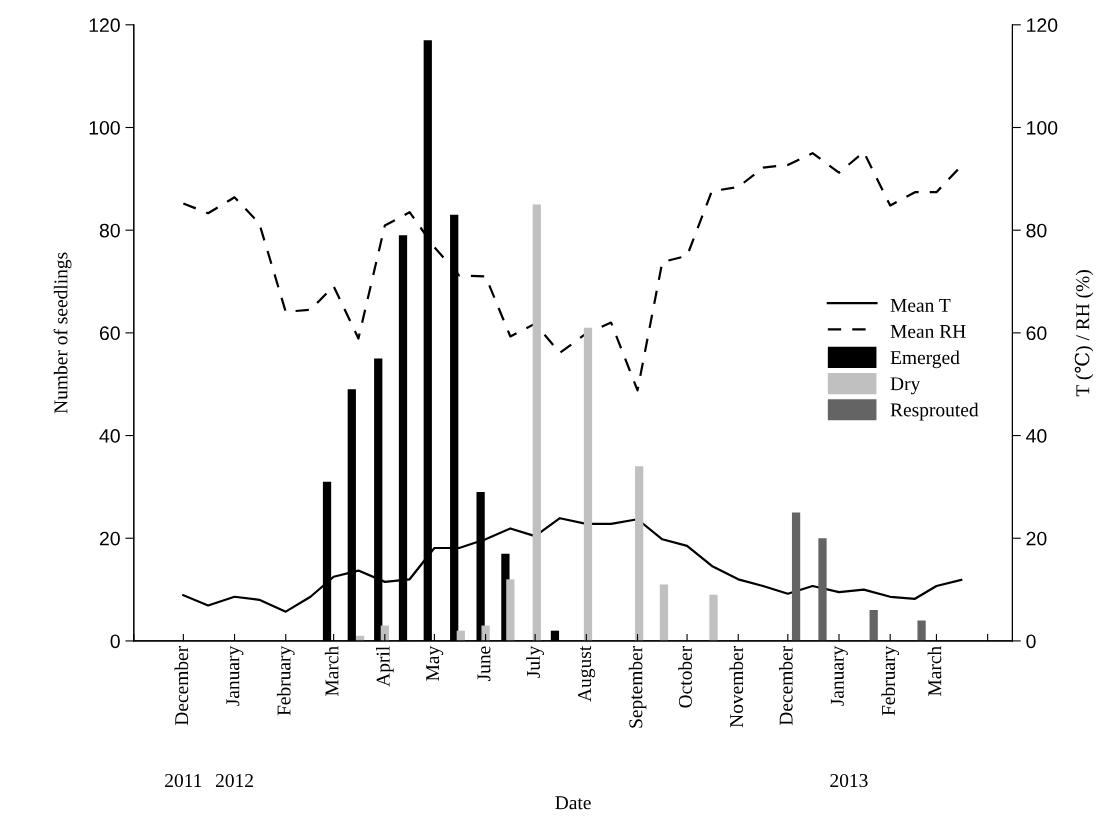  I want to click on y2-tick-label: 100, so click(1042, 127).